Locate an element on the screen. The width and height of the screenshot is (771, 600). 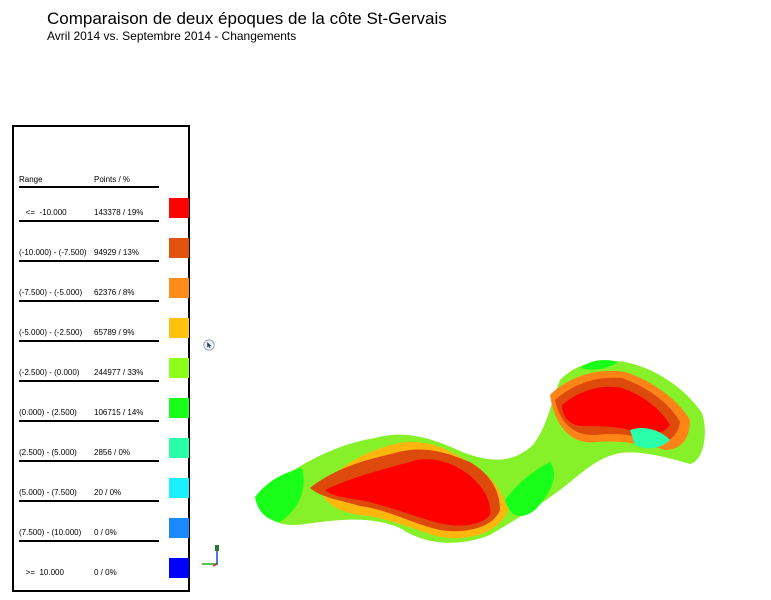
legend-range: (0.000) - (2.500) is located at coordinates (48, 412).